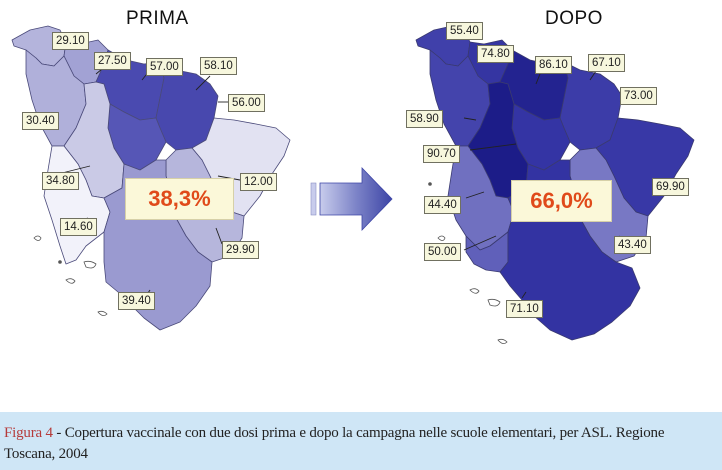 This screenshot has height=470, width=722. What do you see at coordinates (136, 301) in the screenshot?
I see `value-label-before-south: 39.40` at bounding box center [136, 301].